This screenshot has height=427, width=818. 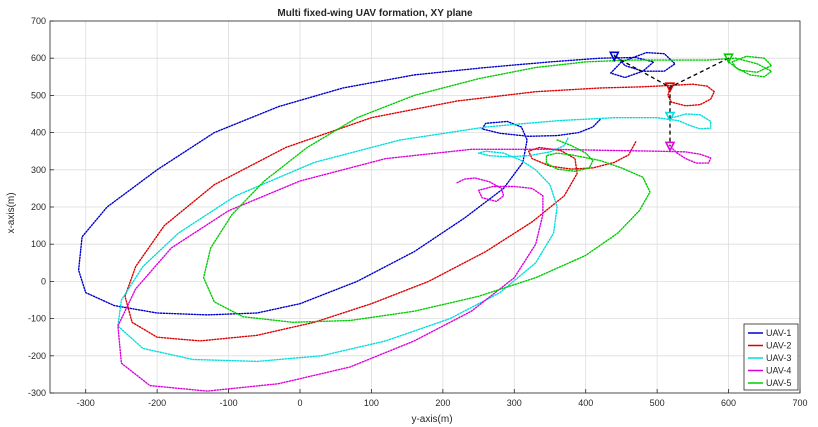 What do you see at coordinates (728, 403) in the screenshot?
I see `x-tick-label: 600` at bounding box center [728, 403].